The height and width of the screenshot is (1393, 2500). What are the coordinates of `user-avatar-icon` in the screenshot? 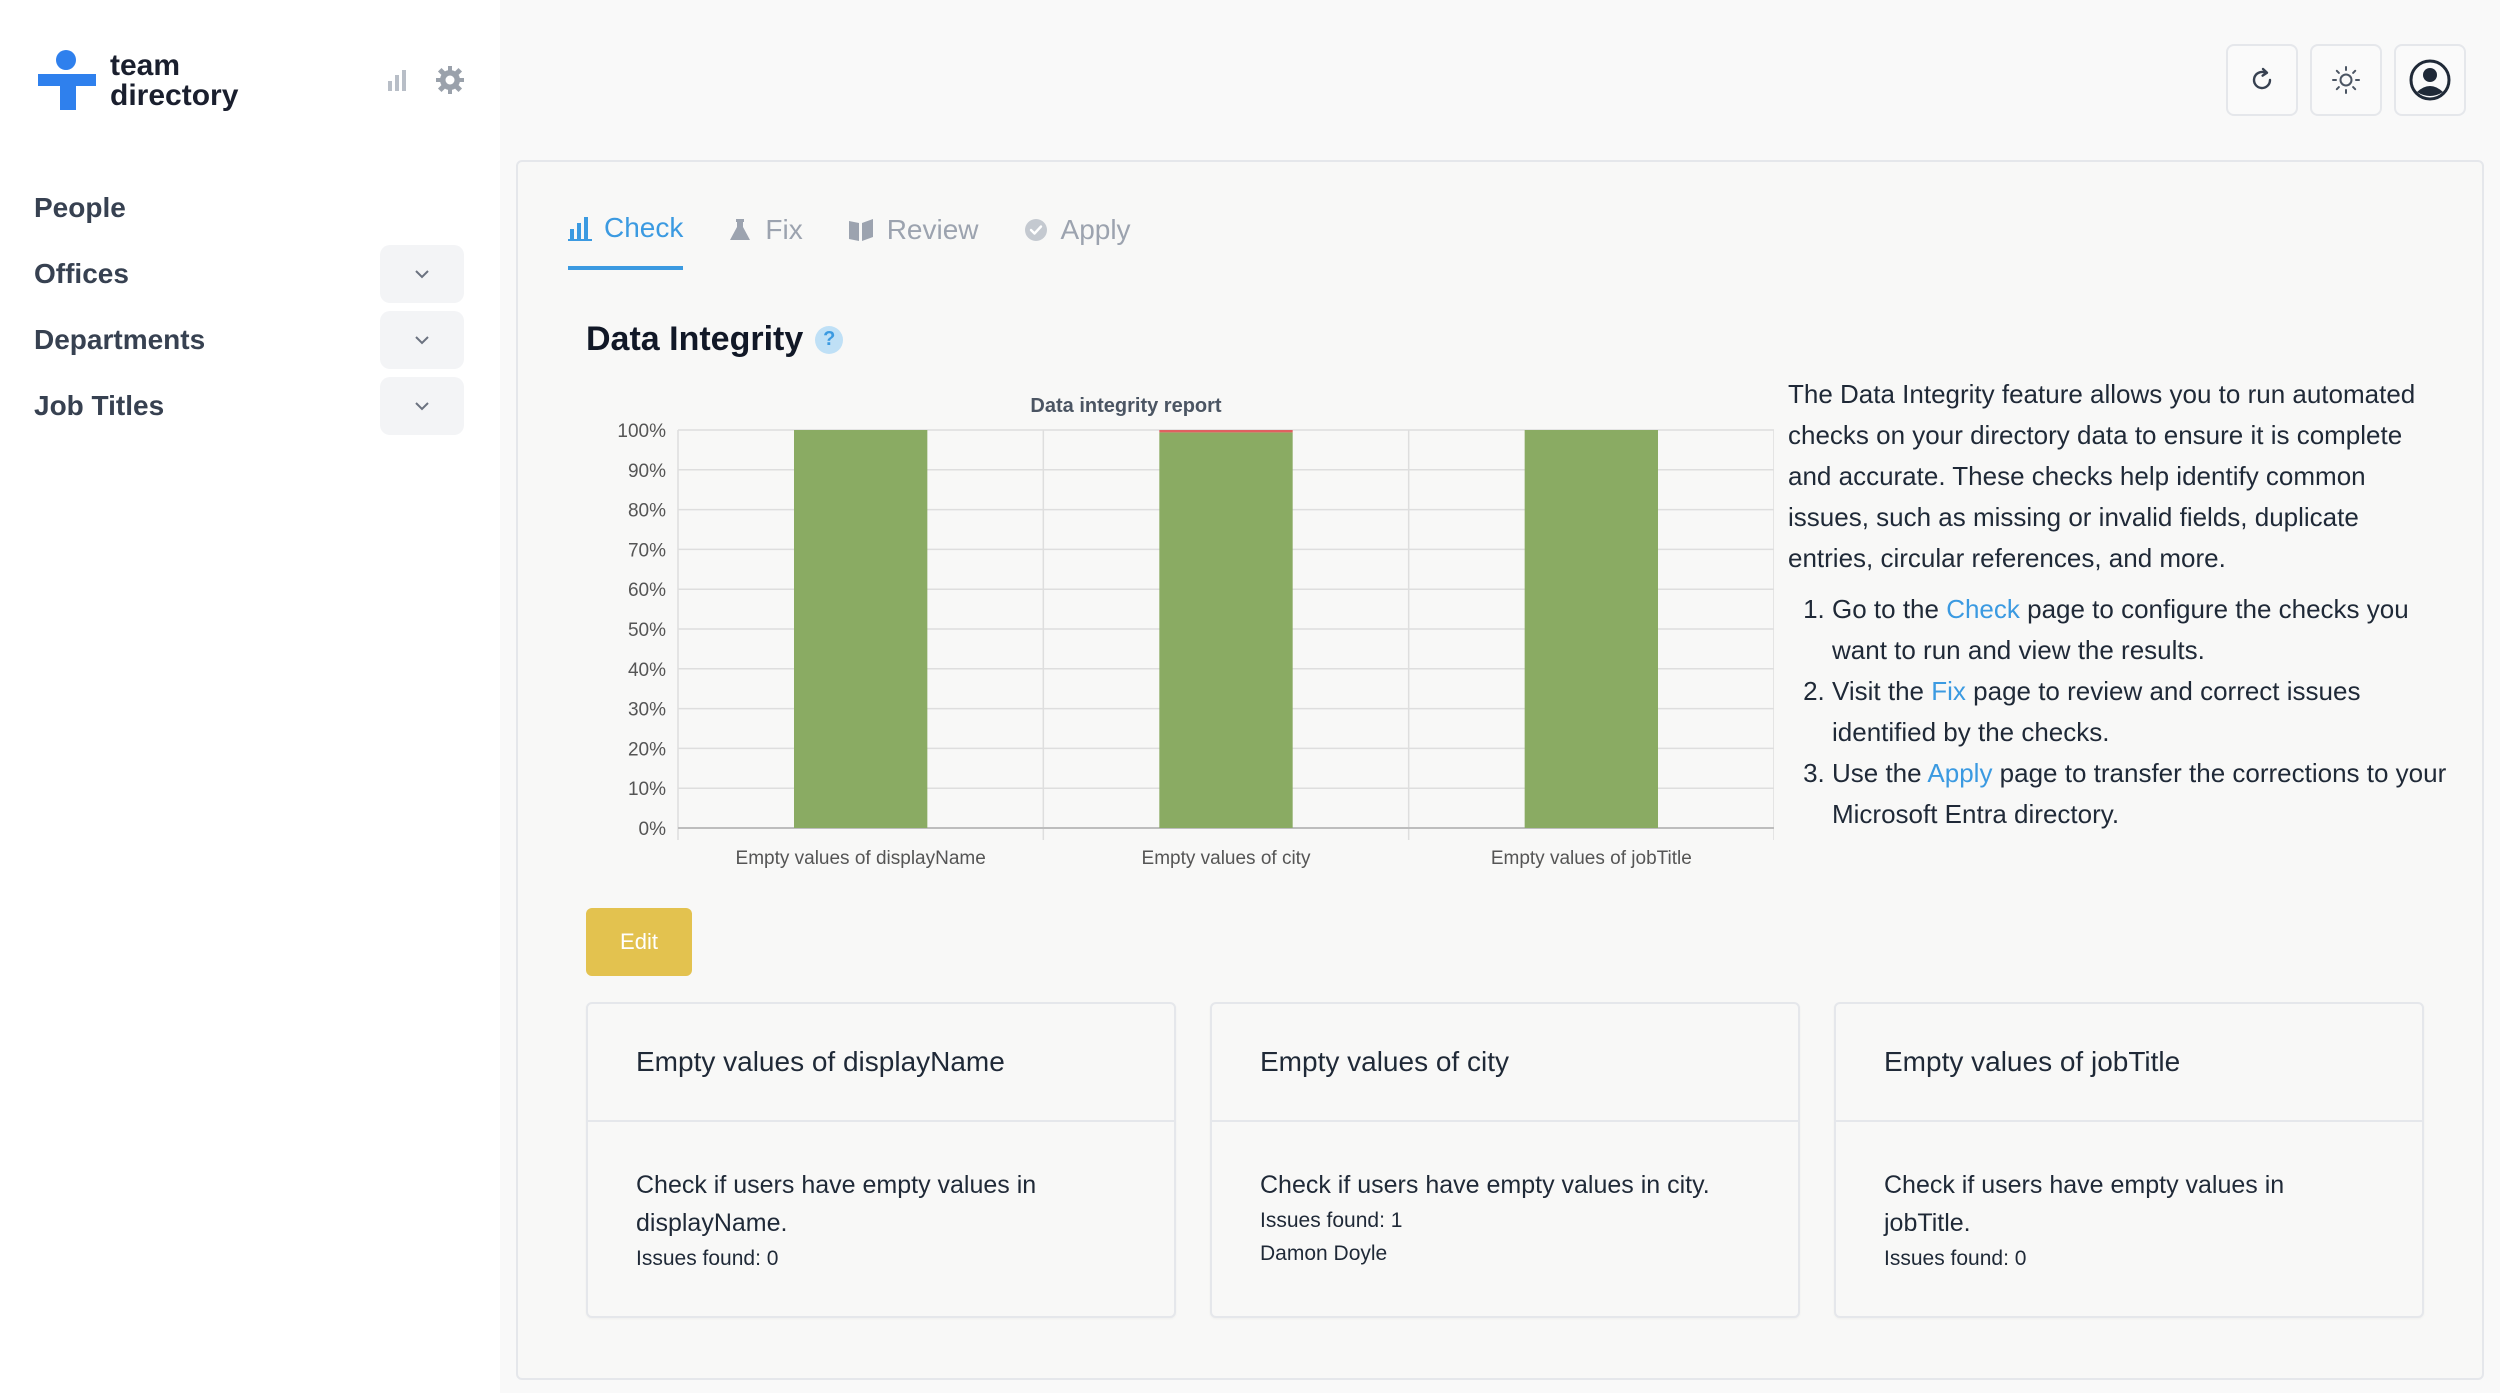 It's located at (2430, 80).